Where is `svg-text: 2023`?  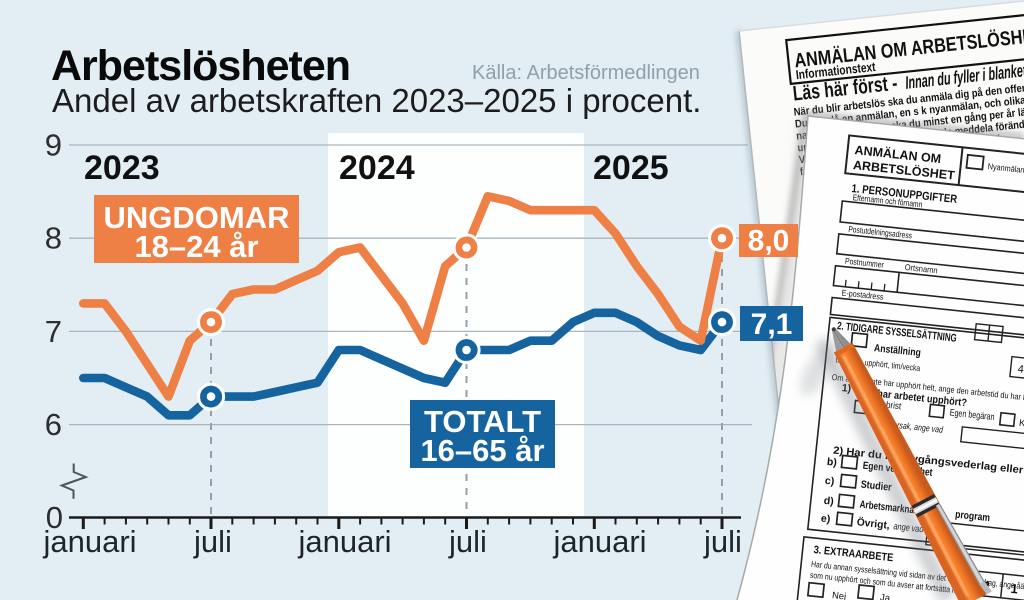 svg-text: 2023 is located at coordinates (122, 168).